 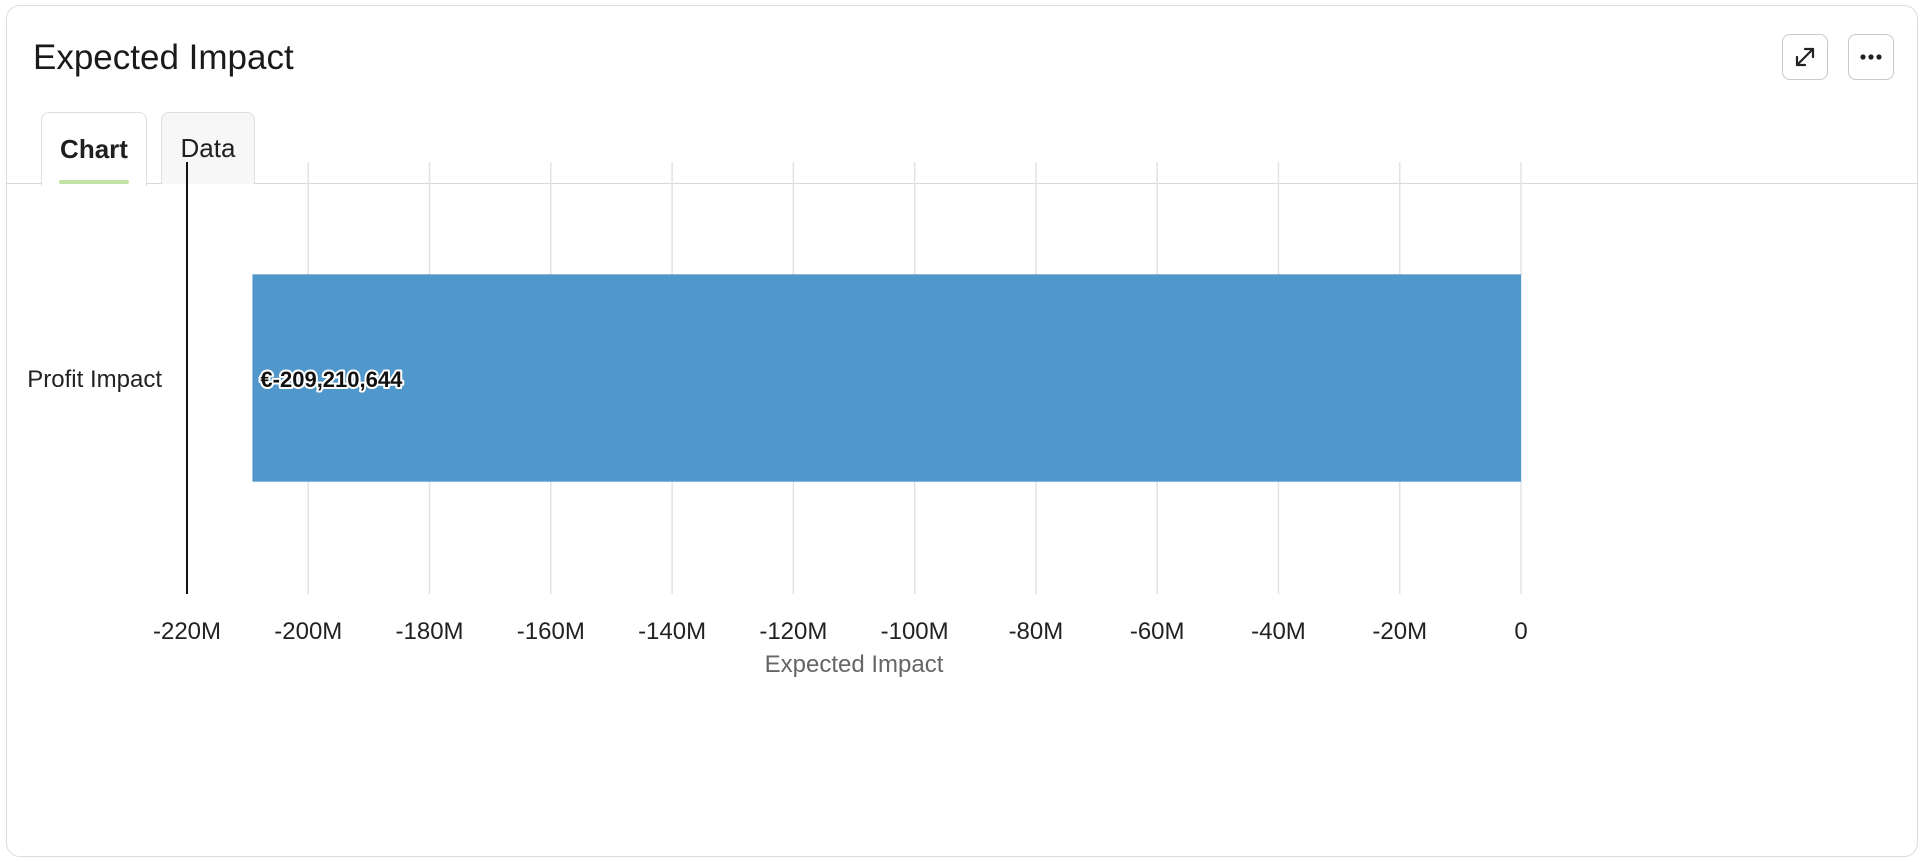 I want to click on x-tick-label-0: -220M, so click(x=187, y=631).